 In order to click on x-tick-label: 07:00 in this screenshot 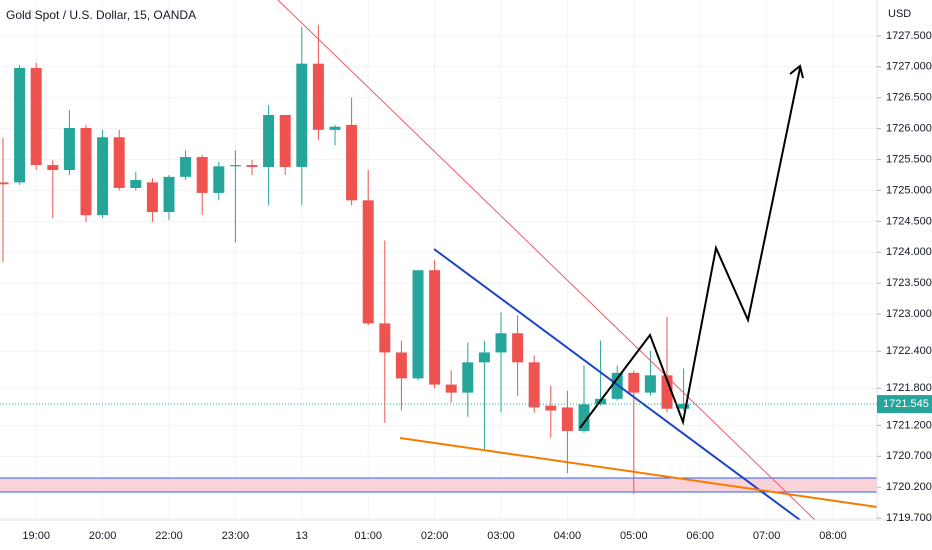, I will do `click(767, 536)`.